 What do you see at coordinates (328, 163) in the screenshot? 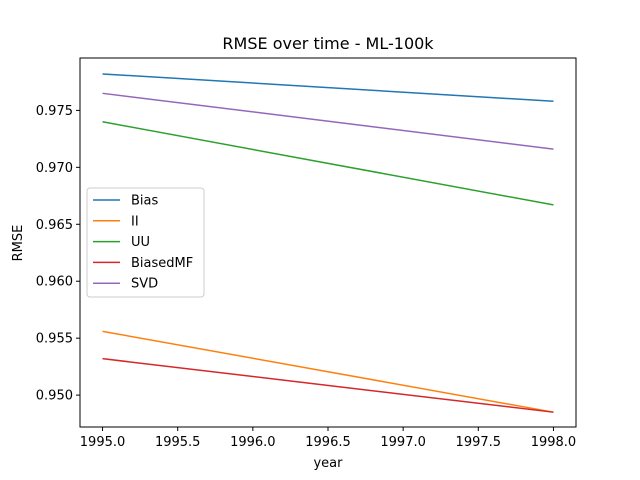
I see `series-line-uu` at bounding box center [328, 163].